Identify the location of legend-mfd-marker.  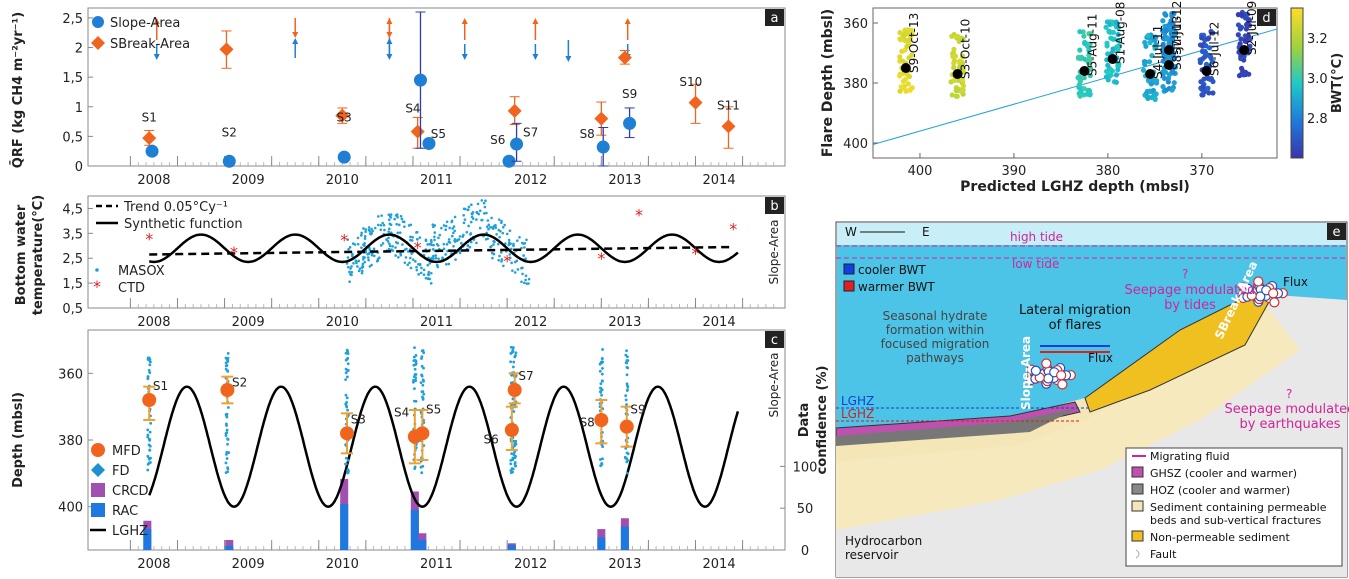
(98, 450).